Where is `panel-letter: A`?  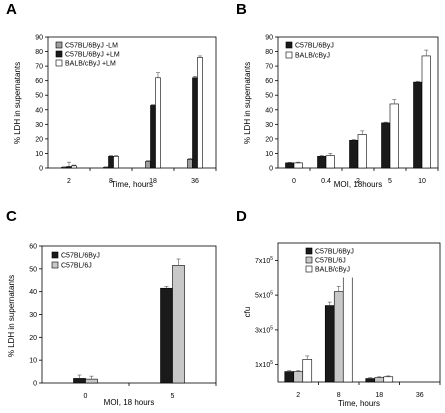 panel-letter: A is located at coordinates (11, 9).